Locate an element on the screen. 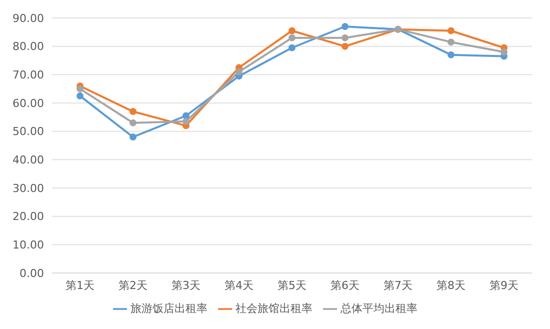 The image size is (550, 329). x-tick-label: 第2天 is located at coordinates (133, 285).